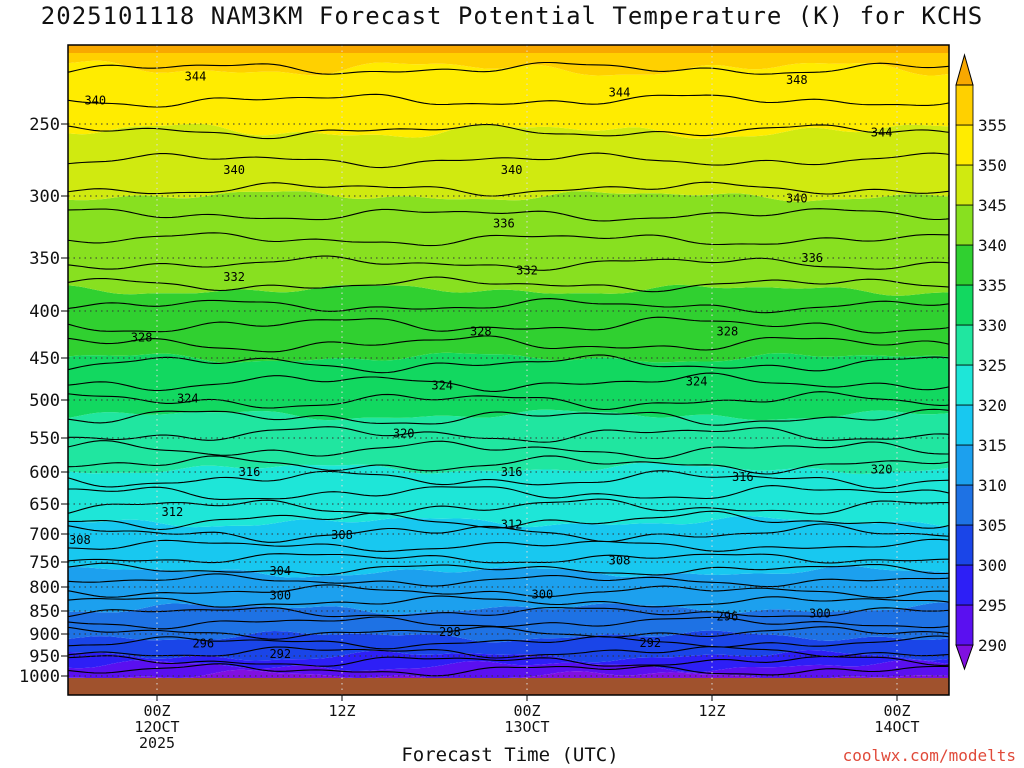  What do you see at coordinates (44, 473) in the screenshot?
I see `y-tick-label: 600` at bounding box center [44, 473].